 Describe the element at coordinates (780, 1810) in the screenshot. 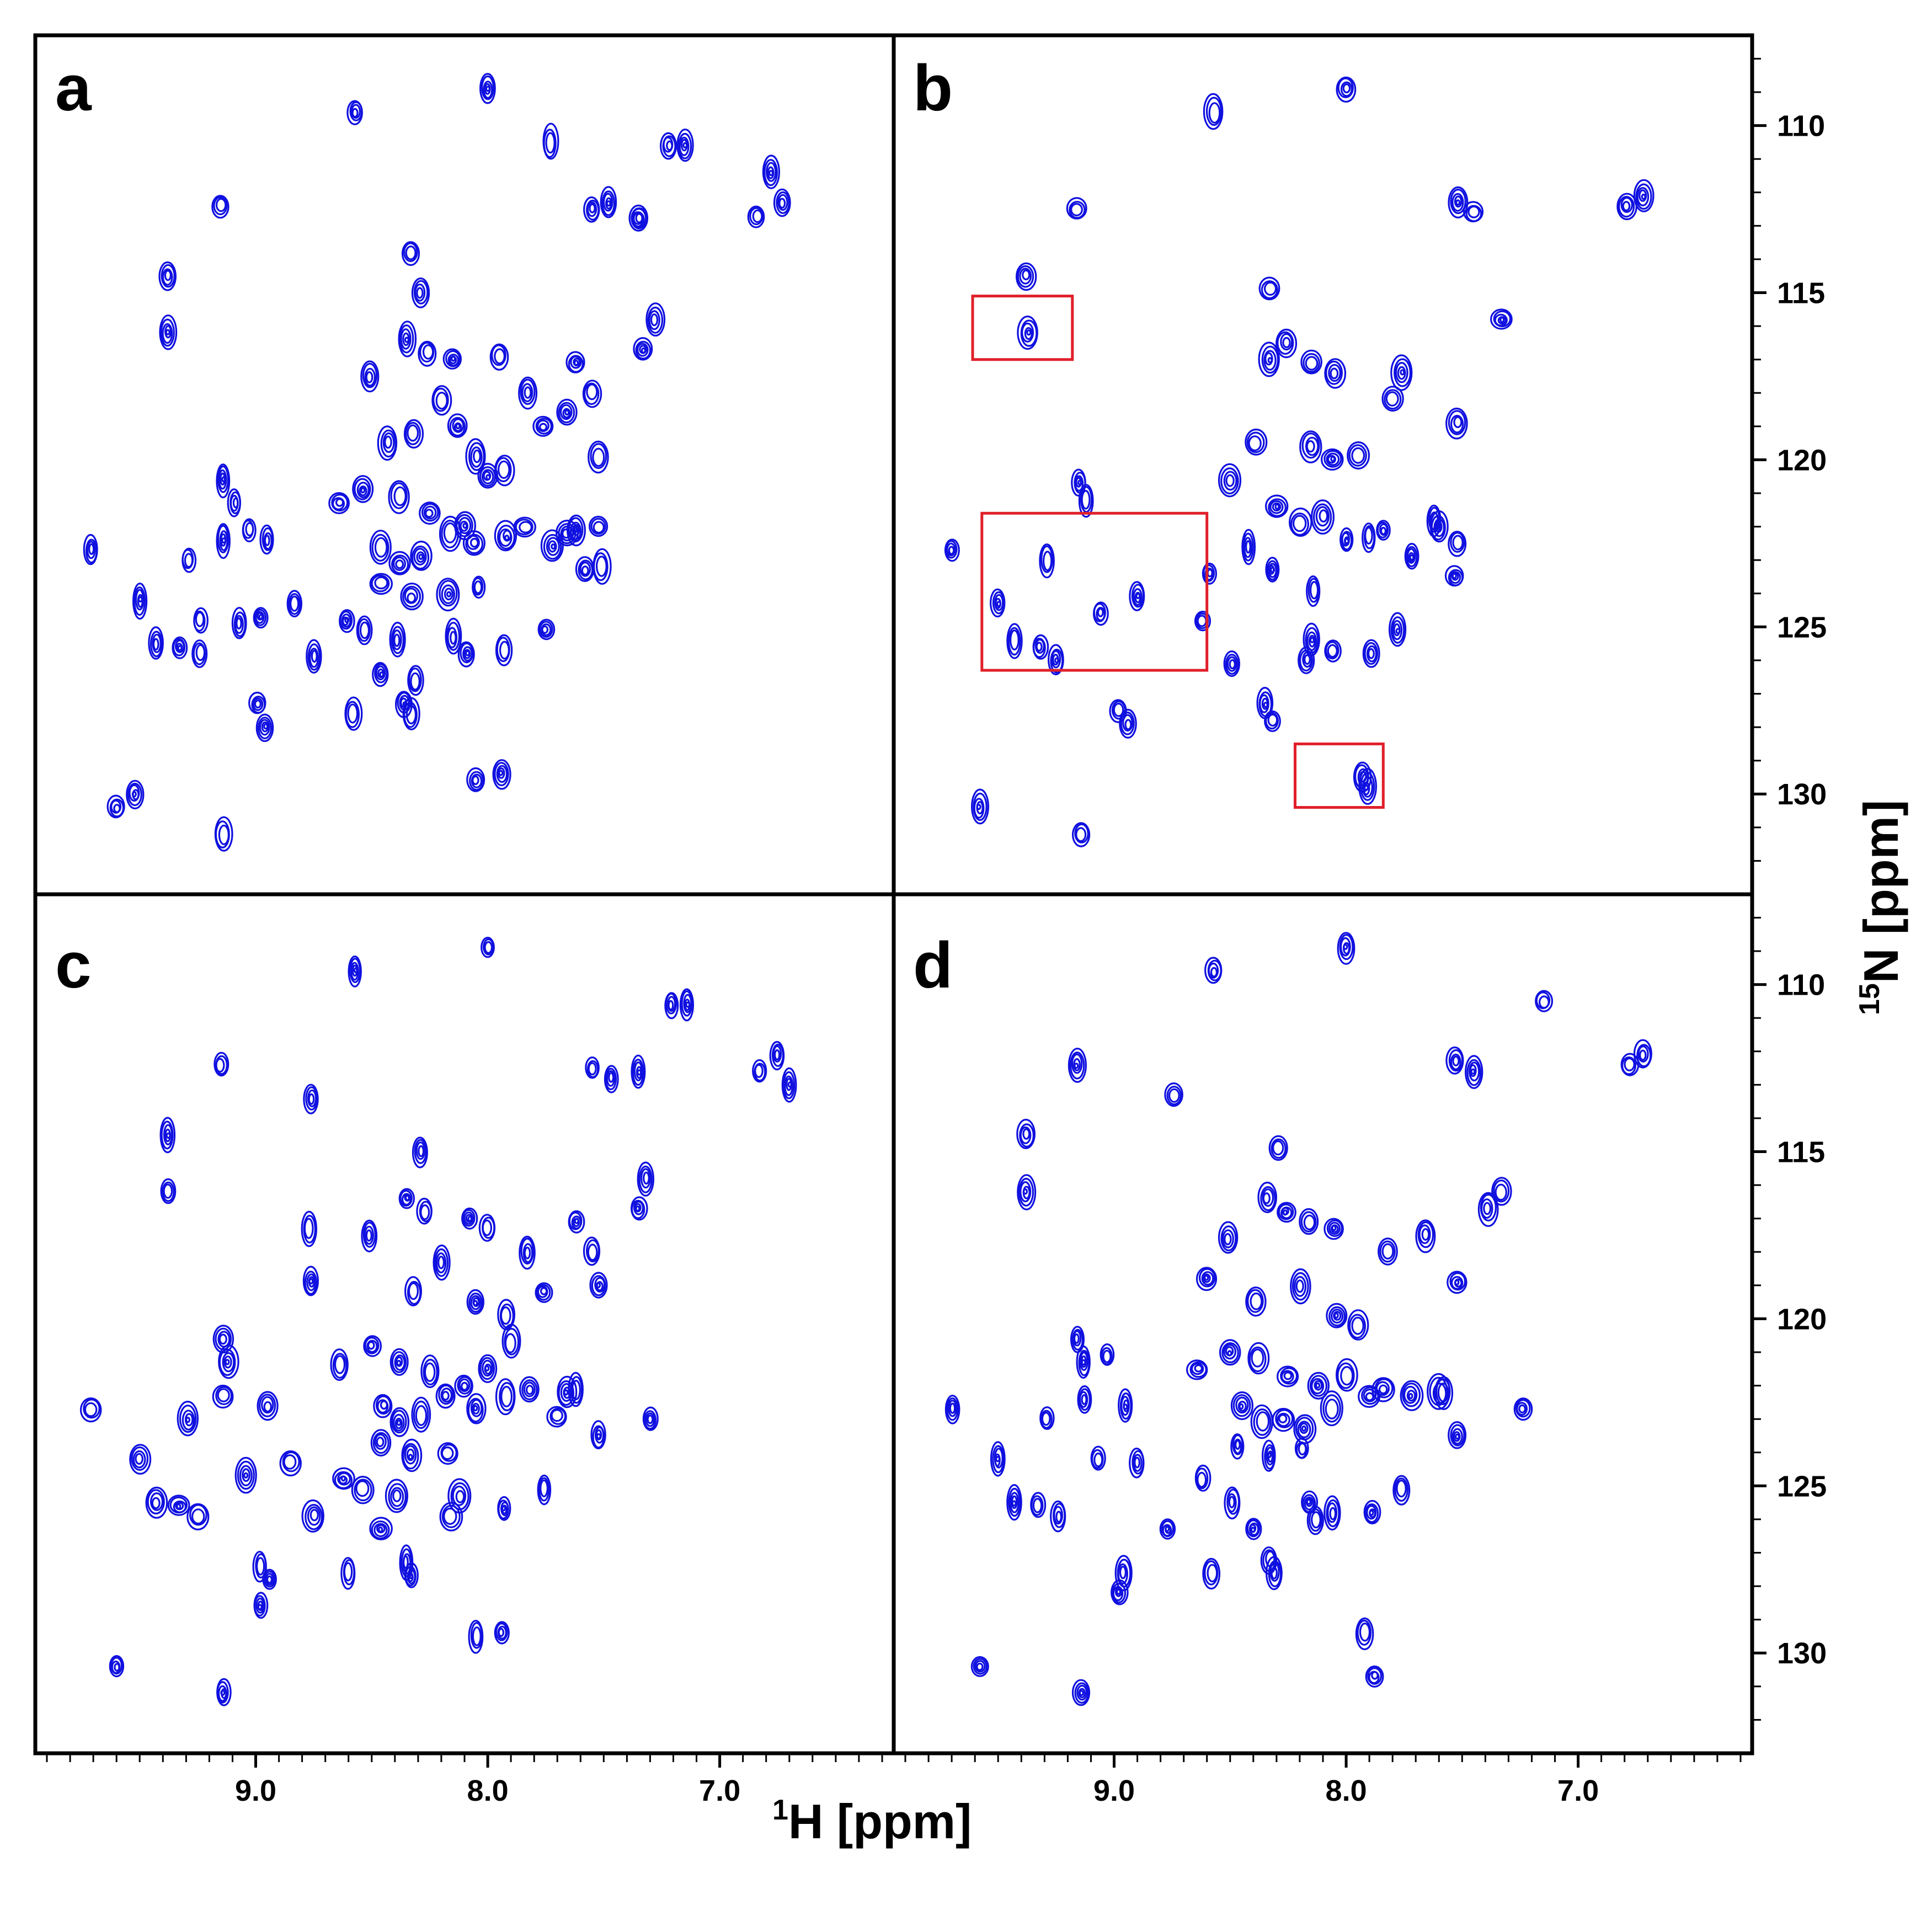

I see `x-axis-title-sup: 1` at that location.